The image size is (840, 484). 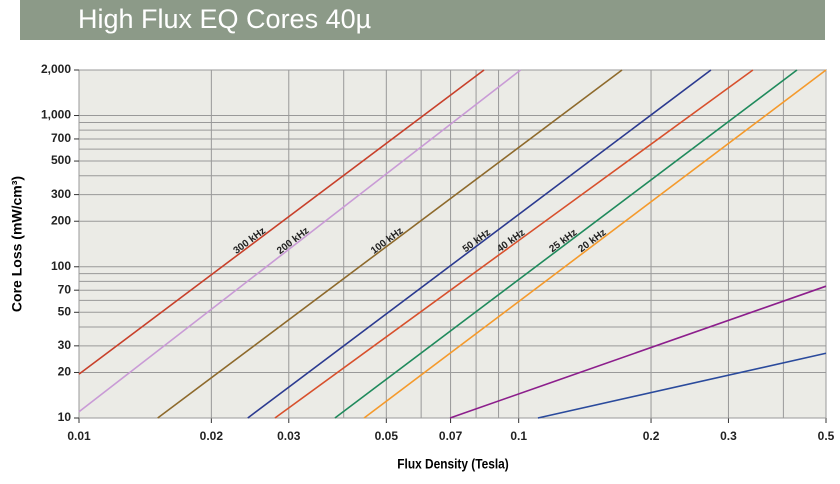 What do you see at coordinates (17, 244) in the screenshot?
I see `y-axis-title: Core Loss (mW/cm³)` at bounding box center [17, 244].